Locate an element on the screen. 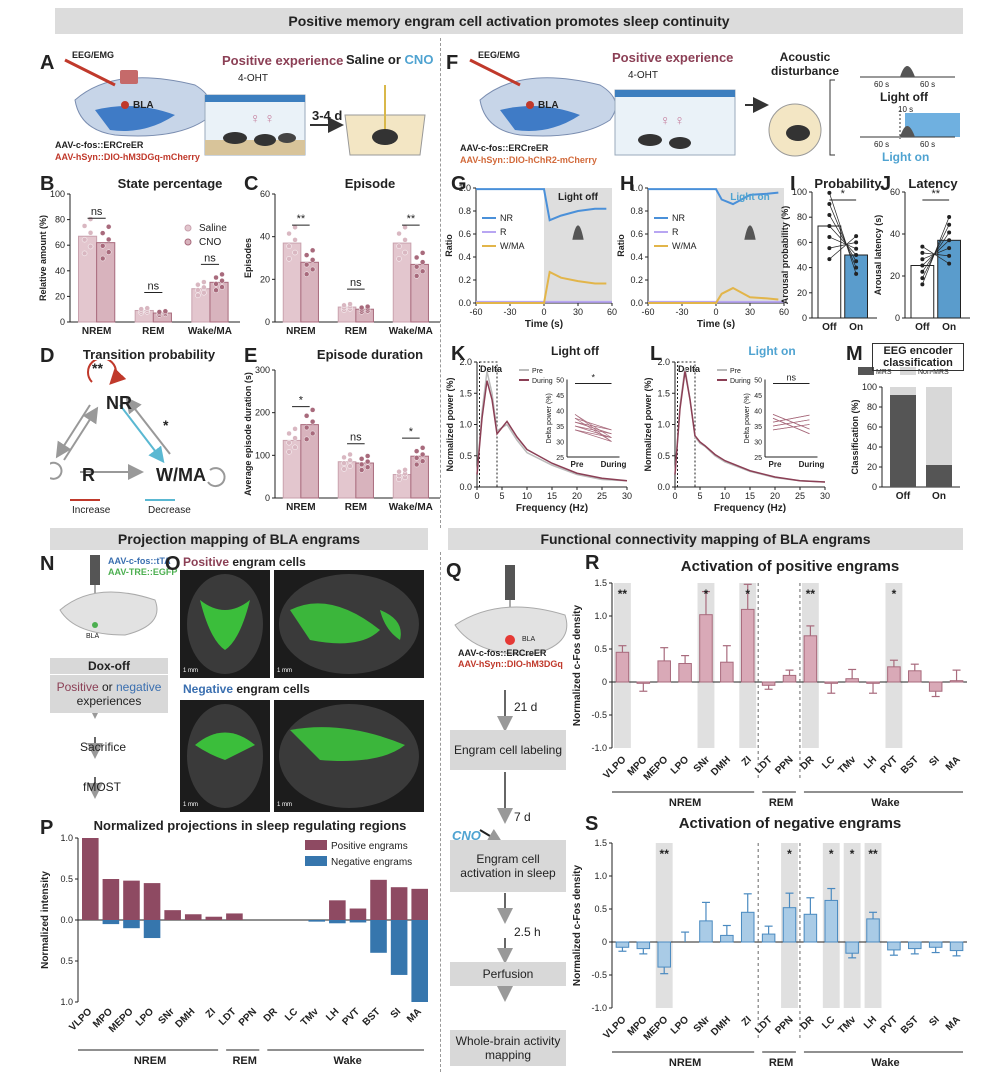 The width and height of the screenshot is (1000, 1075). y-axis-label: Normalized intensity is located at coordinates (45, 920).